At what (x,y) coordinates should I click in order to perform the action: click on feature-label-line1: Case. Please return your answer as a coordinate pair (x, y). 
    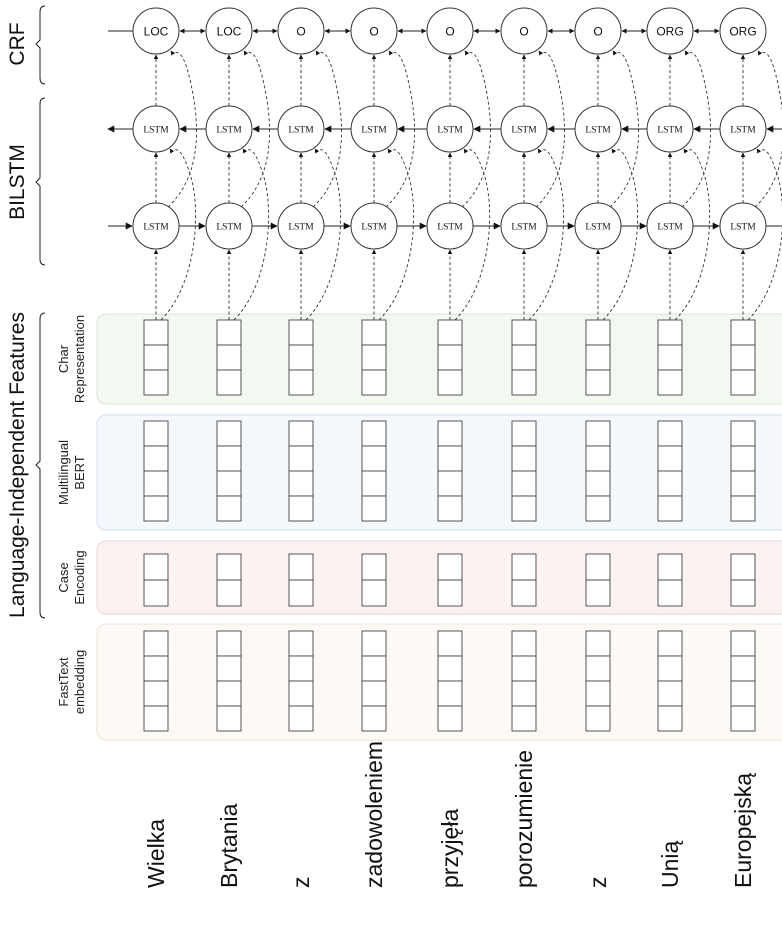
    Looking at the image, I should click on (63, 577).